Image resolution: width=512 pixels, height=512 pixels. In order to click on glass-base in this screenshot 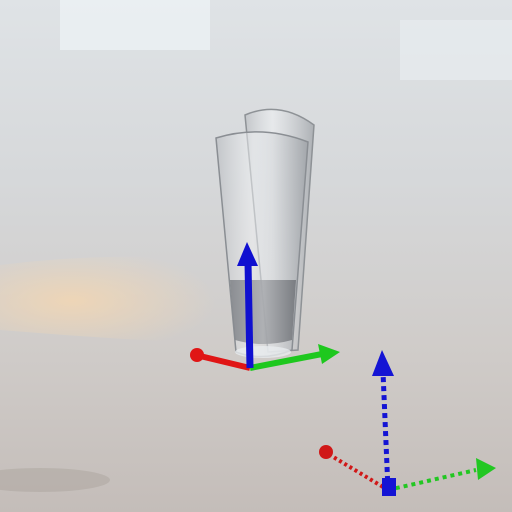, I will do `click(263, 352)`.